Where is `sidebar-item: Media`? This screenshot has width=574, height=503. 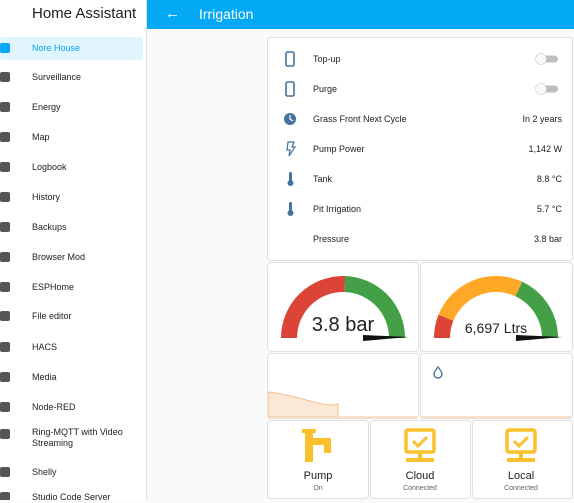
sidebar-item: Media is located at coordinates (44, 377).